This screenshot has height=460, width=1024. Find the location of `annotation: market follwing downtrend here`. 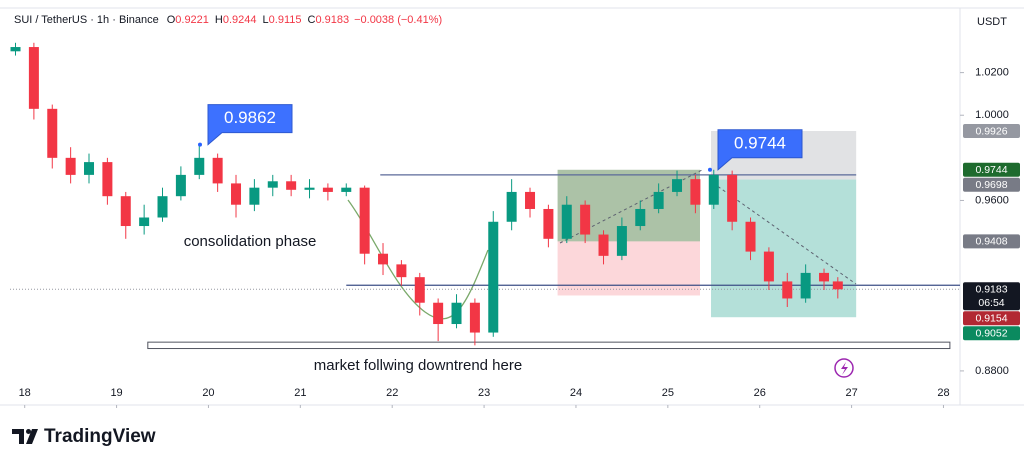

annotation: market follwing downtrend here is located at coordinates (418, 365).